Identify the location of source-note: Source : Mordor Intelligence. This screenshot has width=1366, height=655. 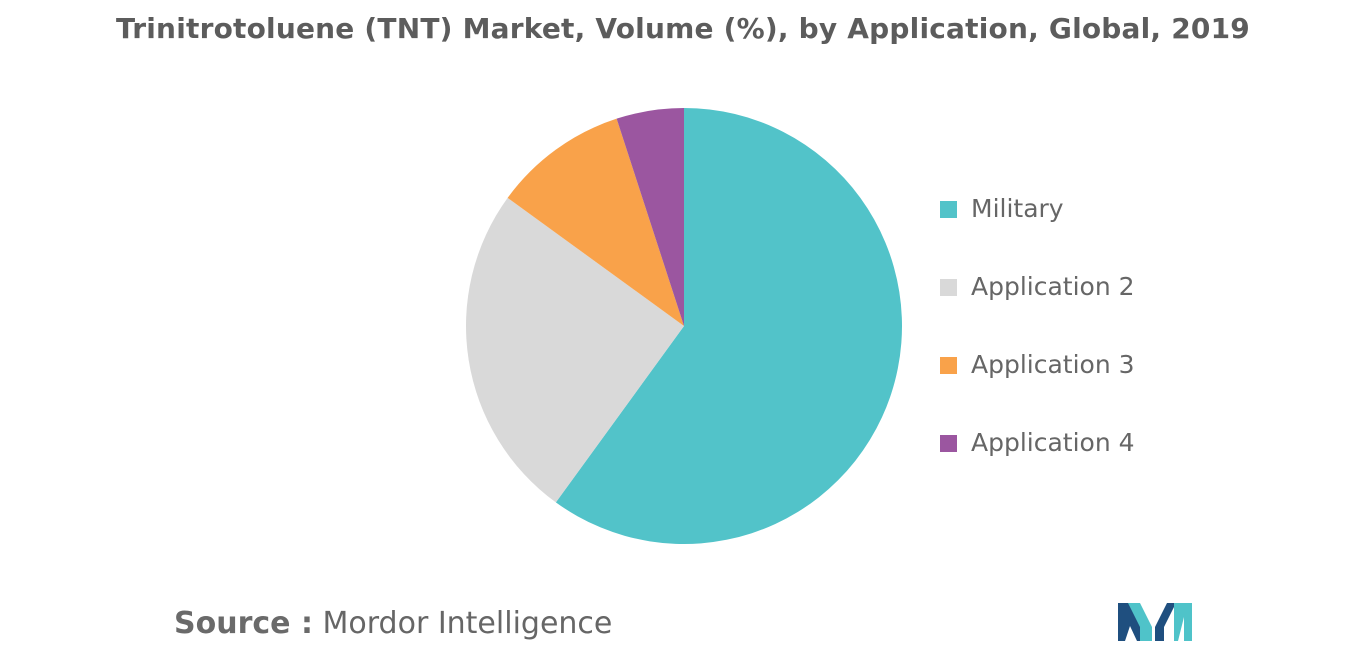
(393, 623).